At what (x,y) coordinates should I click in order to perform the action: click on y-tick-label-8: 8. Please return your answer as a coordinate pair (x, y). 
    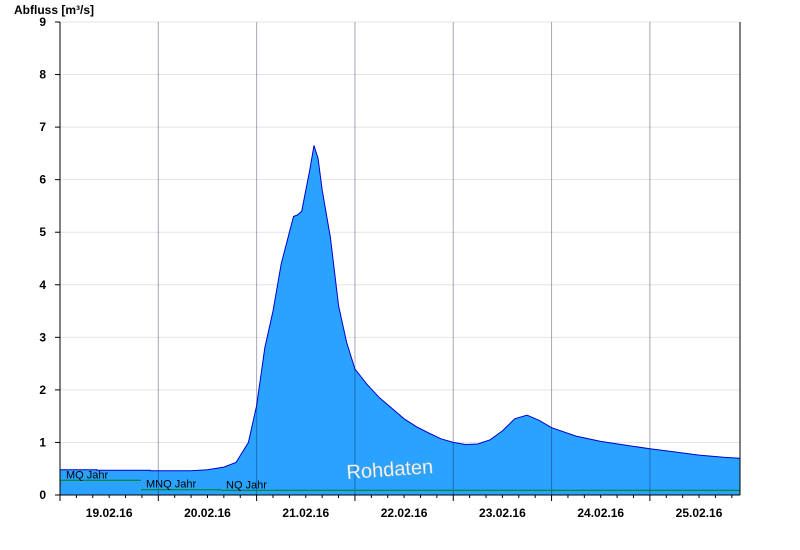
    Looking at the image, I should click on (42, 75).